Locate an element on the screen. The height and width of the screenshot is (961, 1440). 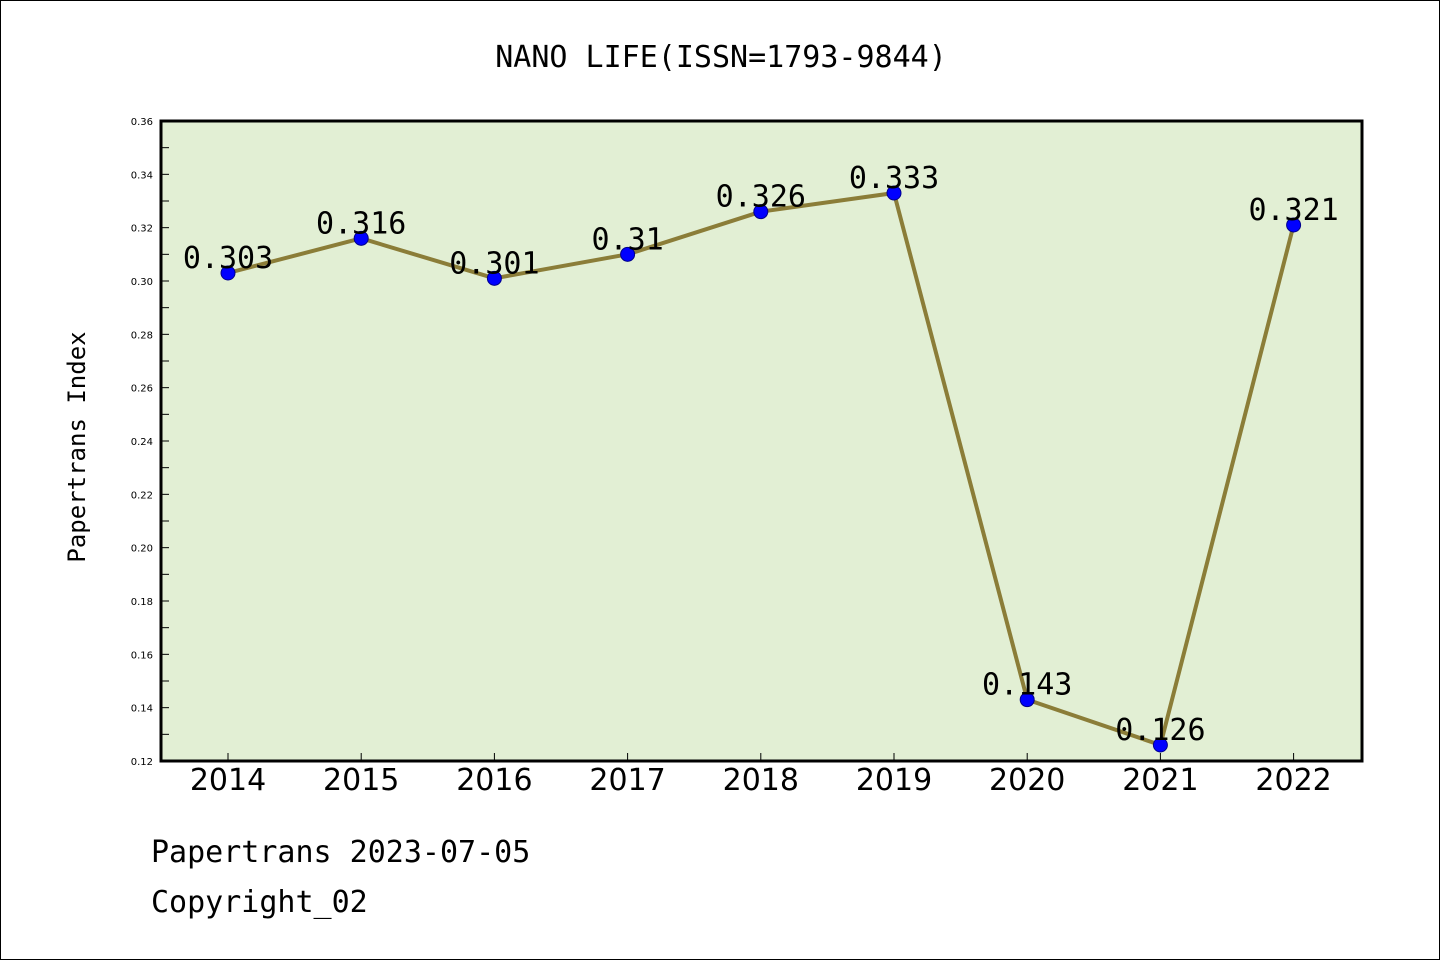
data-label: 0.126 is located at coordinates (1160, 730).